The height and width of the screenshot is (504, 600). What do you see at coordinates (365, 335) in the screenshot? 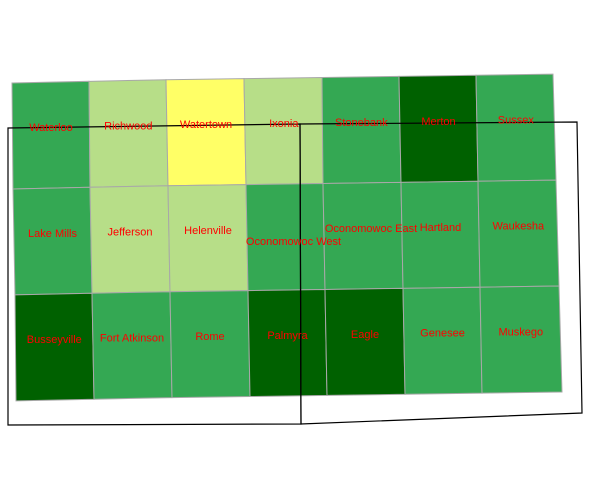
I see `label-eagle: Eagle` at bounding box center [365, 335].